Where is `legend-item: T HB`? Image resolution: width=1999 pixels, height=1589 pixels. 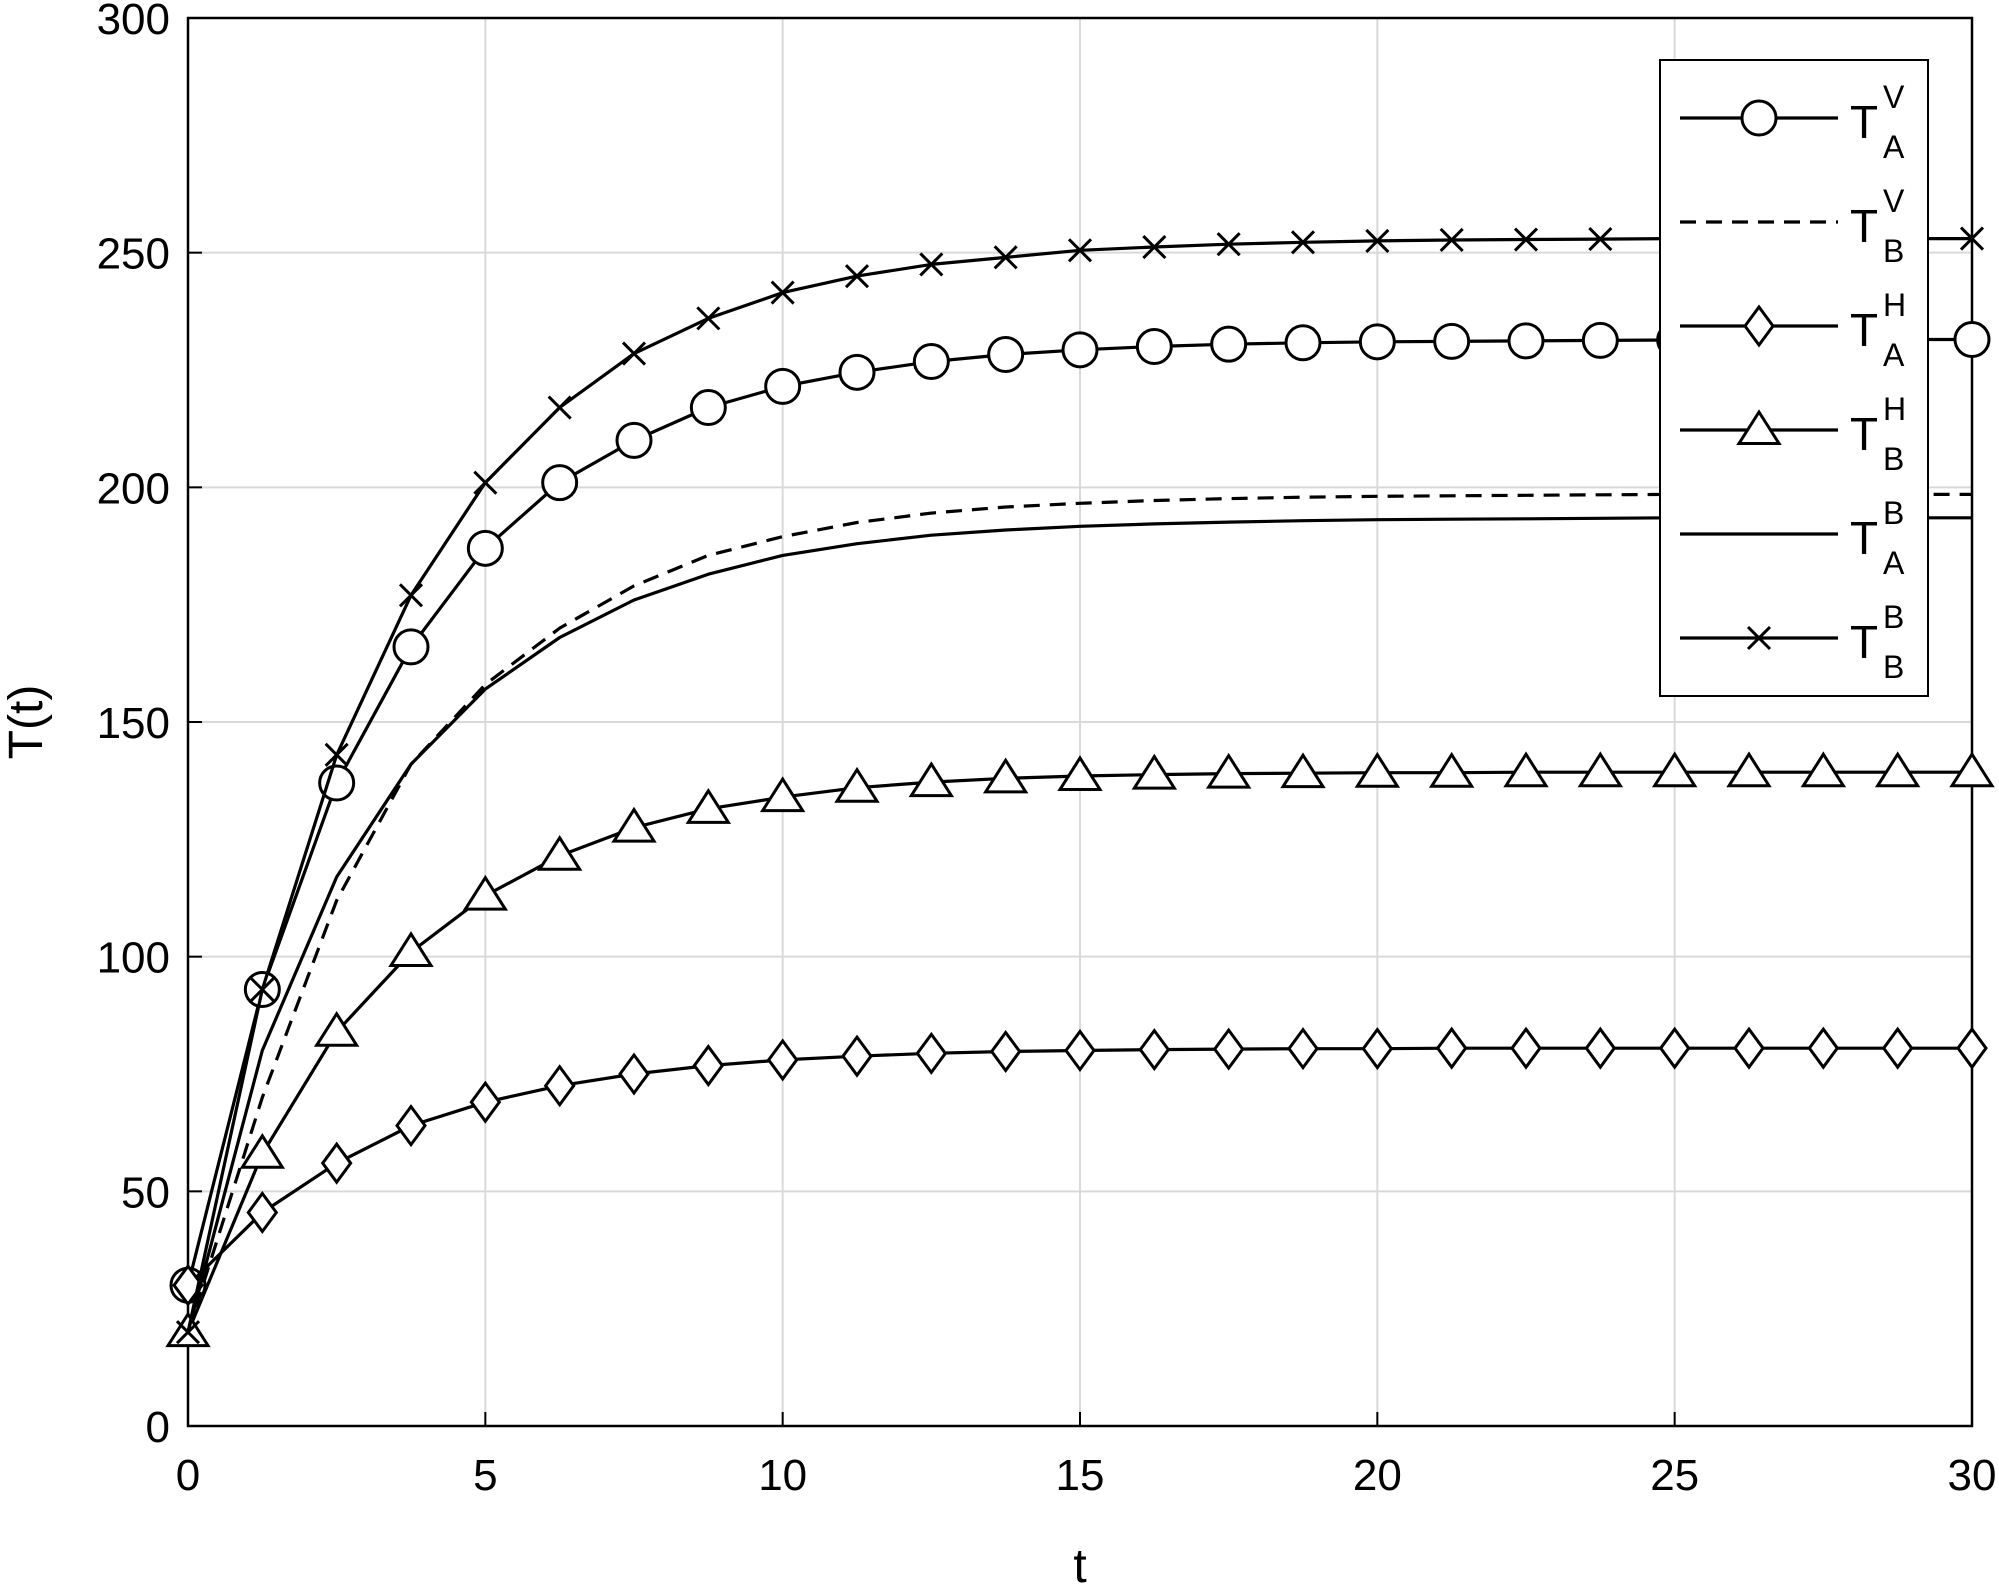 legend-item: T HB is located at coordinates (1793, 434).